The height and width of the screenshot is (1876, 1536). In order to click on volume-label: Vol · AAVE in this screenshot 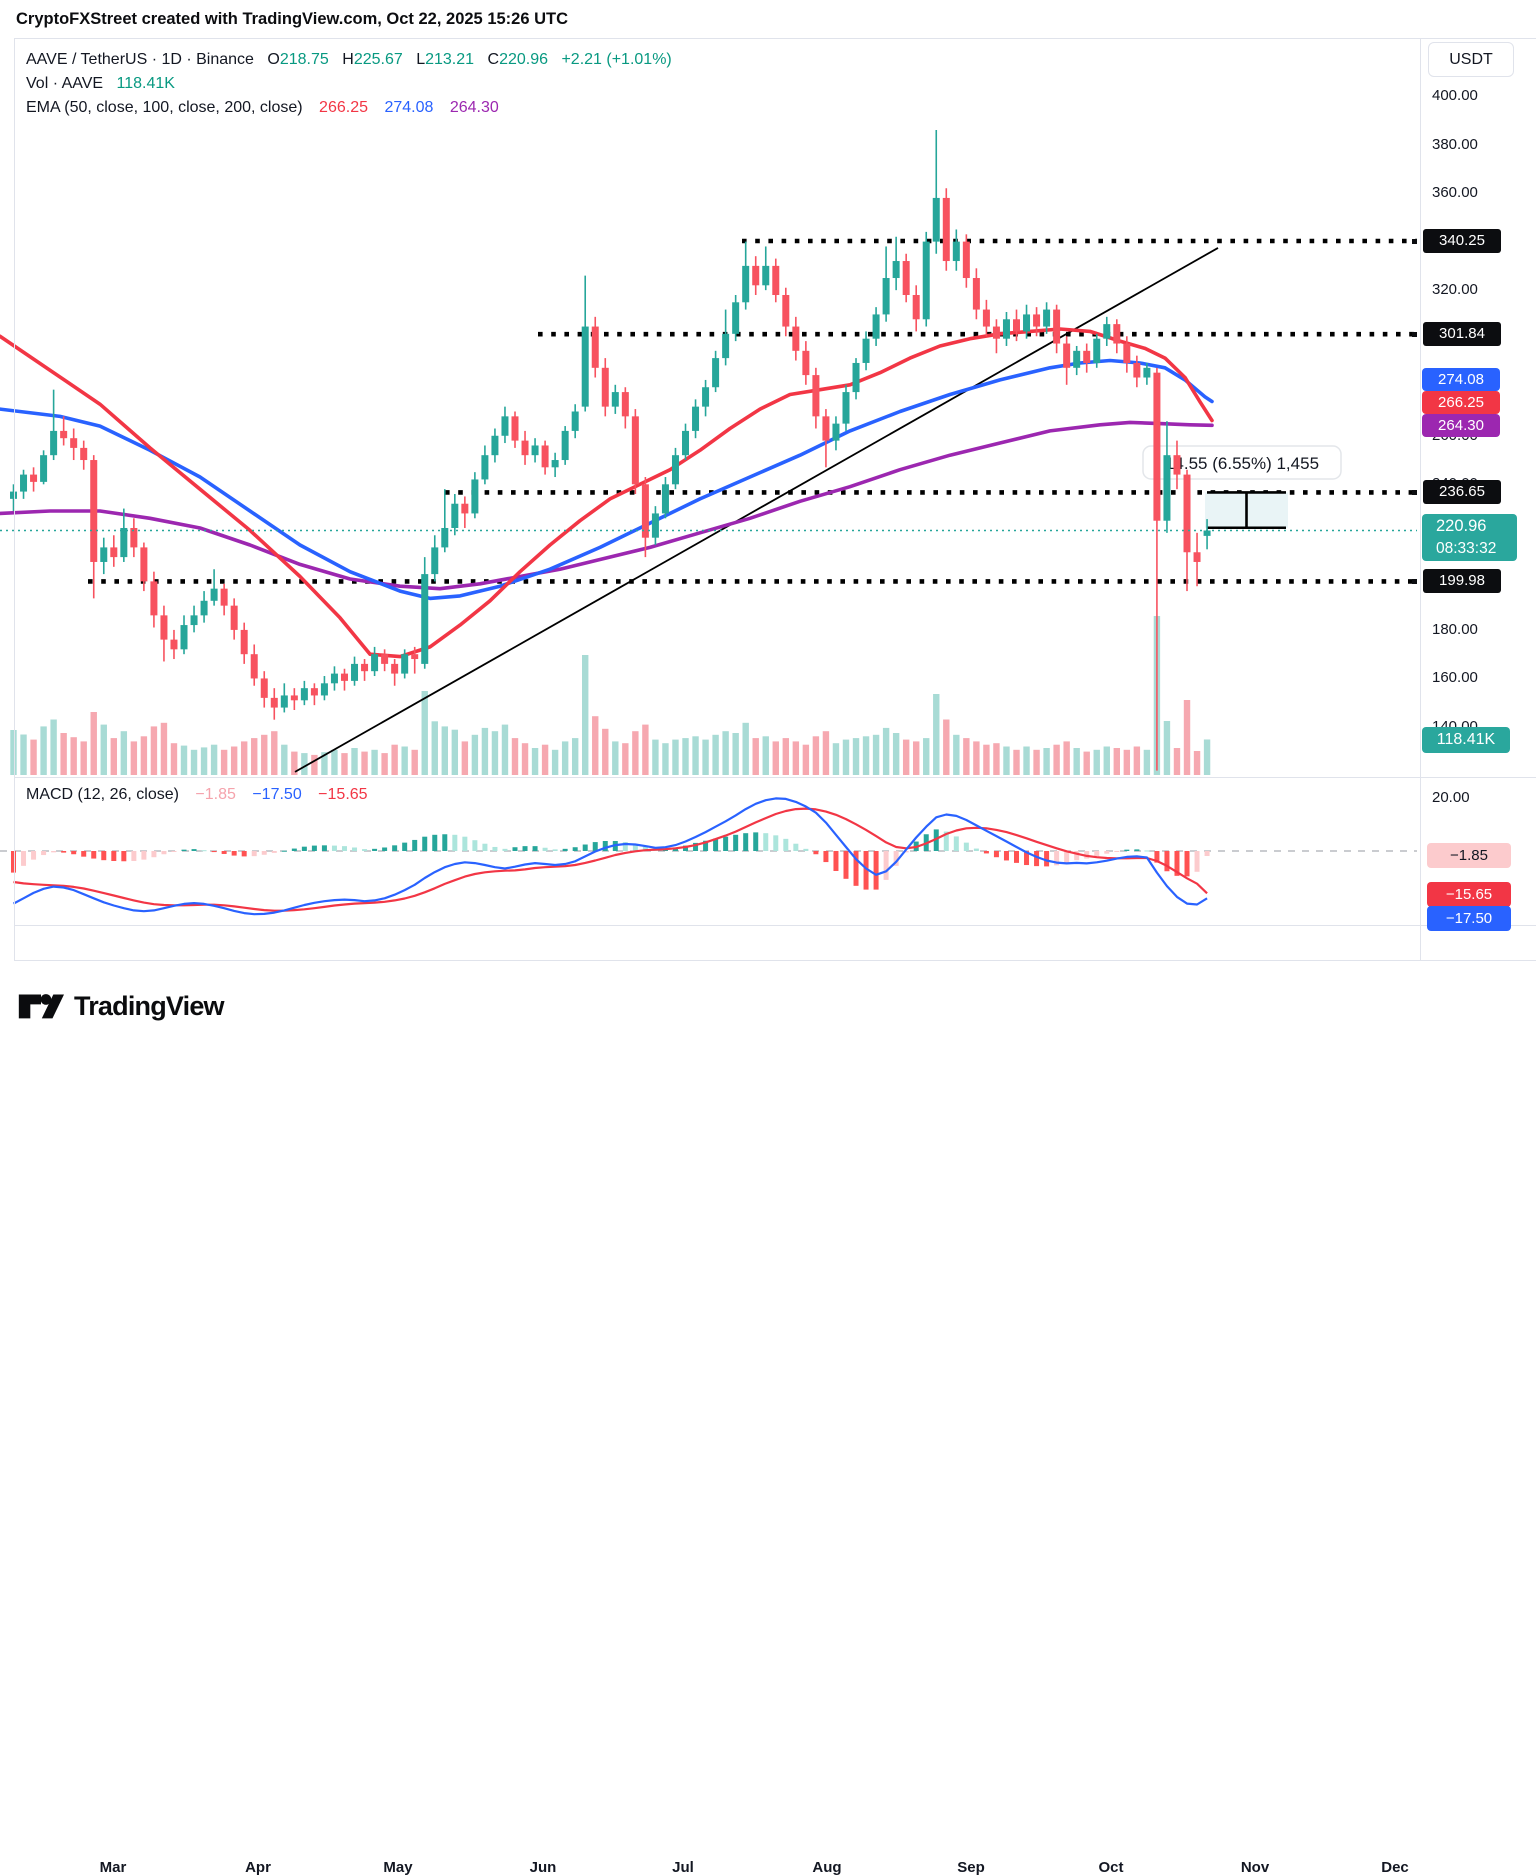, I will do `click(65, 83)`.